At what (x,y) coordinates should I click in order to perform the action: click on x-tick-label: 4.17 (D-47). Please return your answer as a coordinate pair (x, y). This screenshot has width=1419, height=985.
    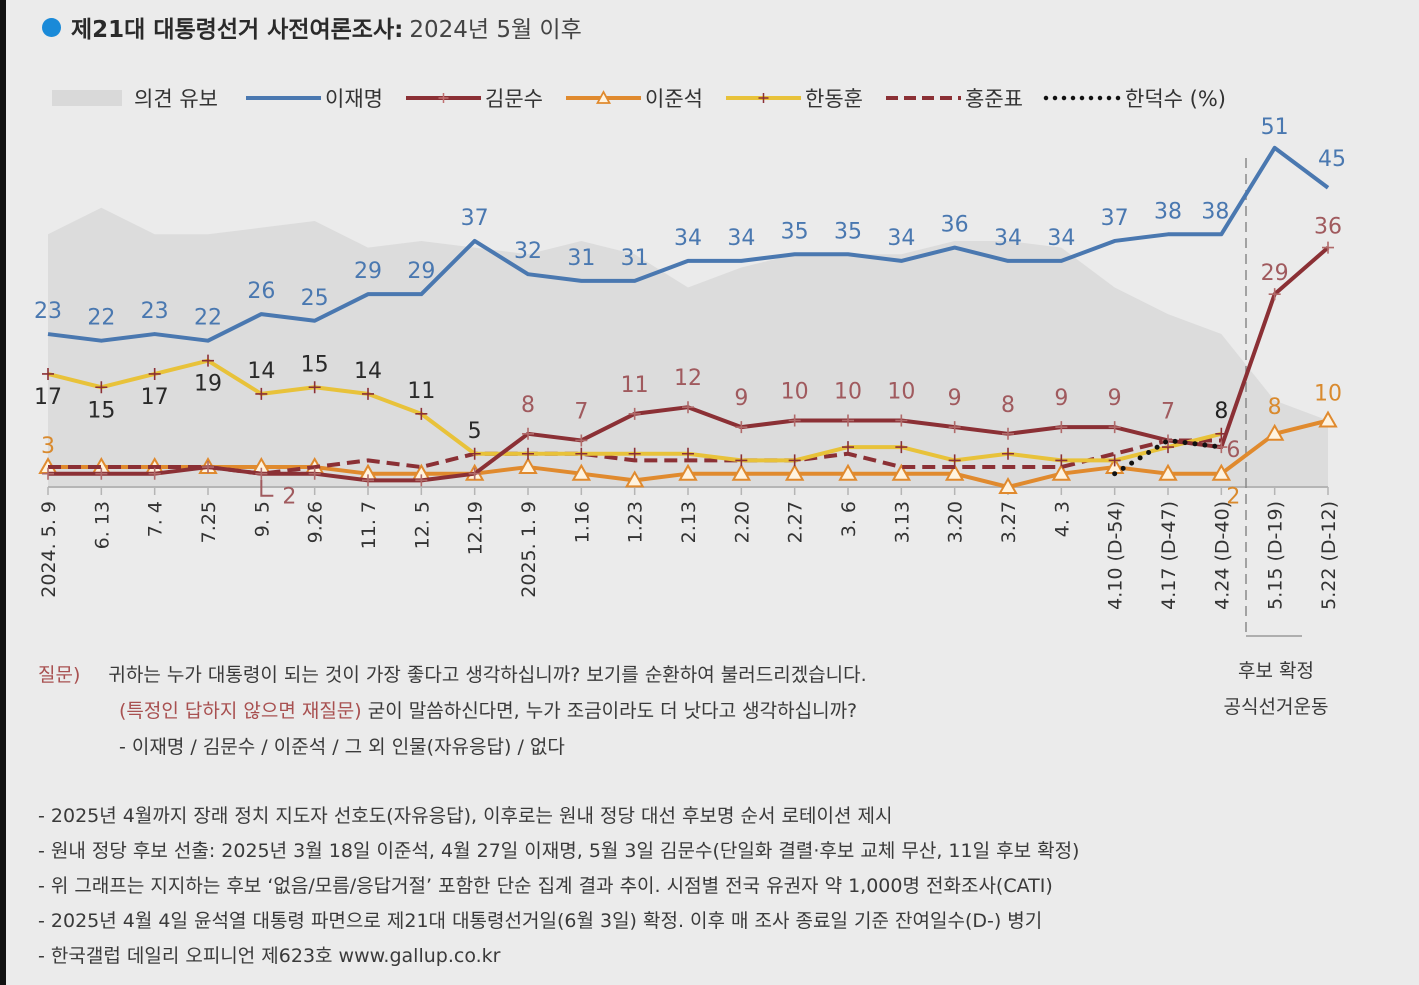
    Looking at the image, I should click on (1169, 555).